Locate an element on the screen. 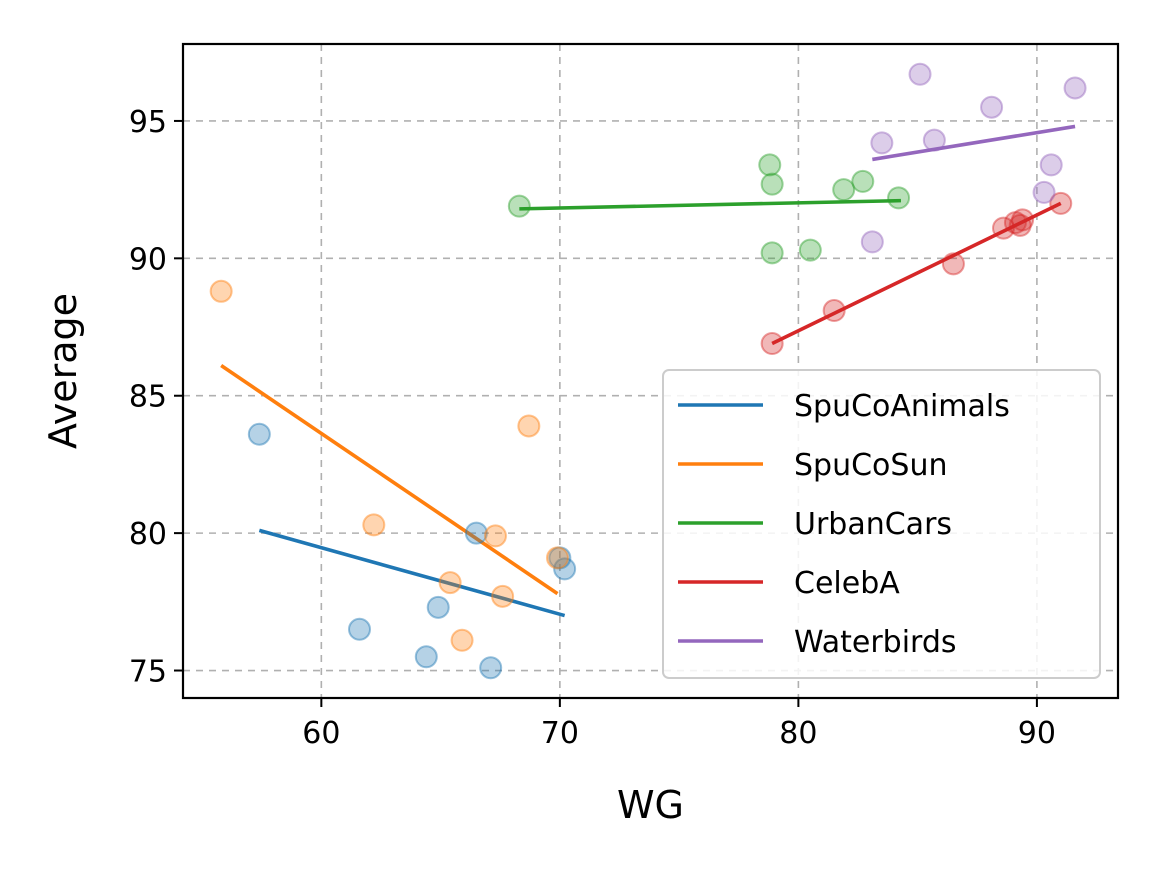  legend-box is located at coordinates (881, 524).